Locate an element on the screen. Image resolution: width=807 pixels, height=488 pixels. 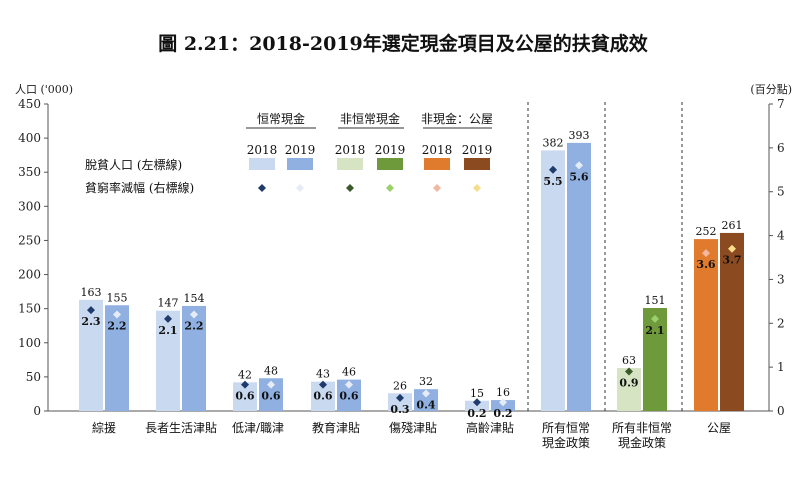
bar-value-label: 63 is located at coordinates (629, 360).